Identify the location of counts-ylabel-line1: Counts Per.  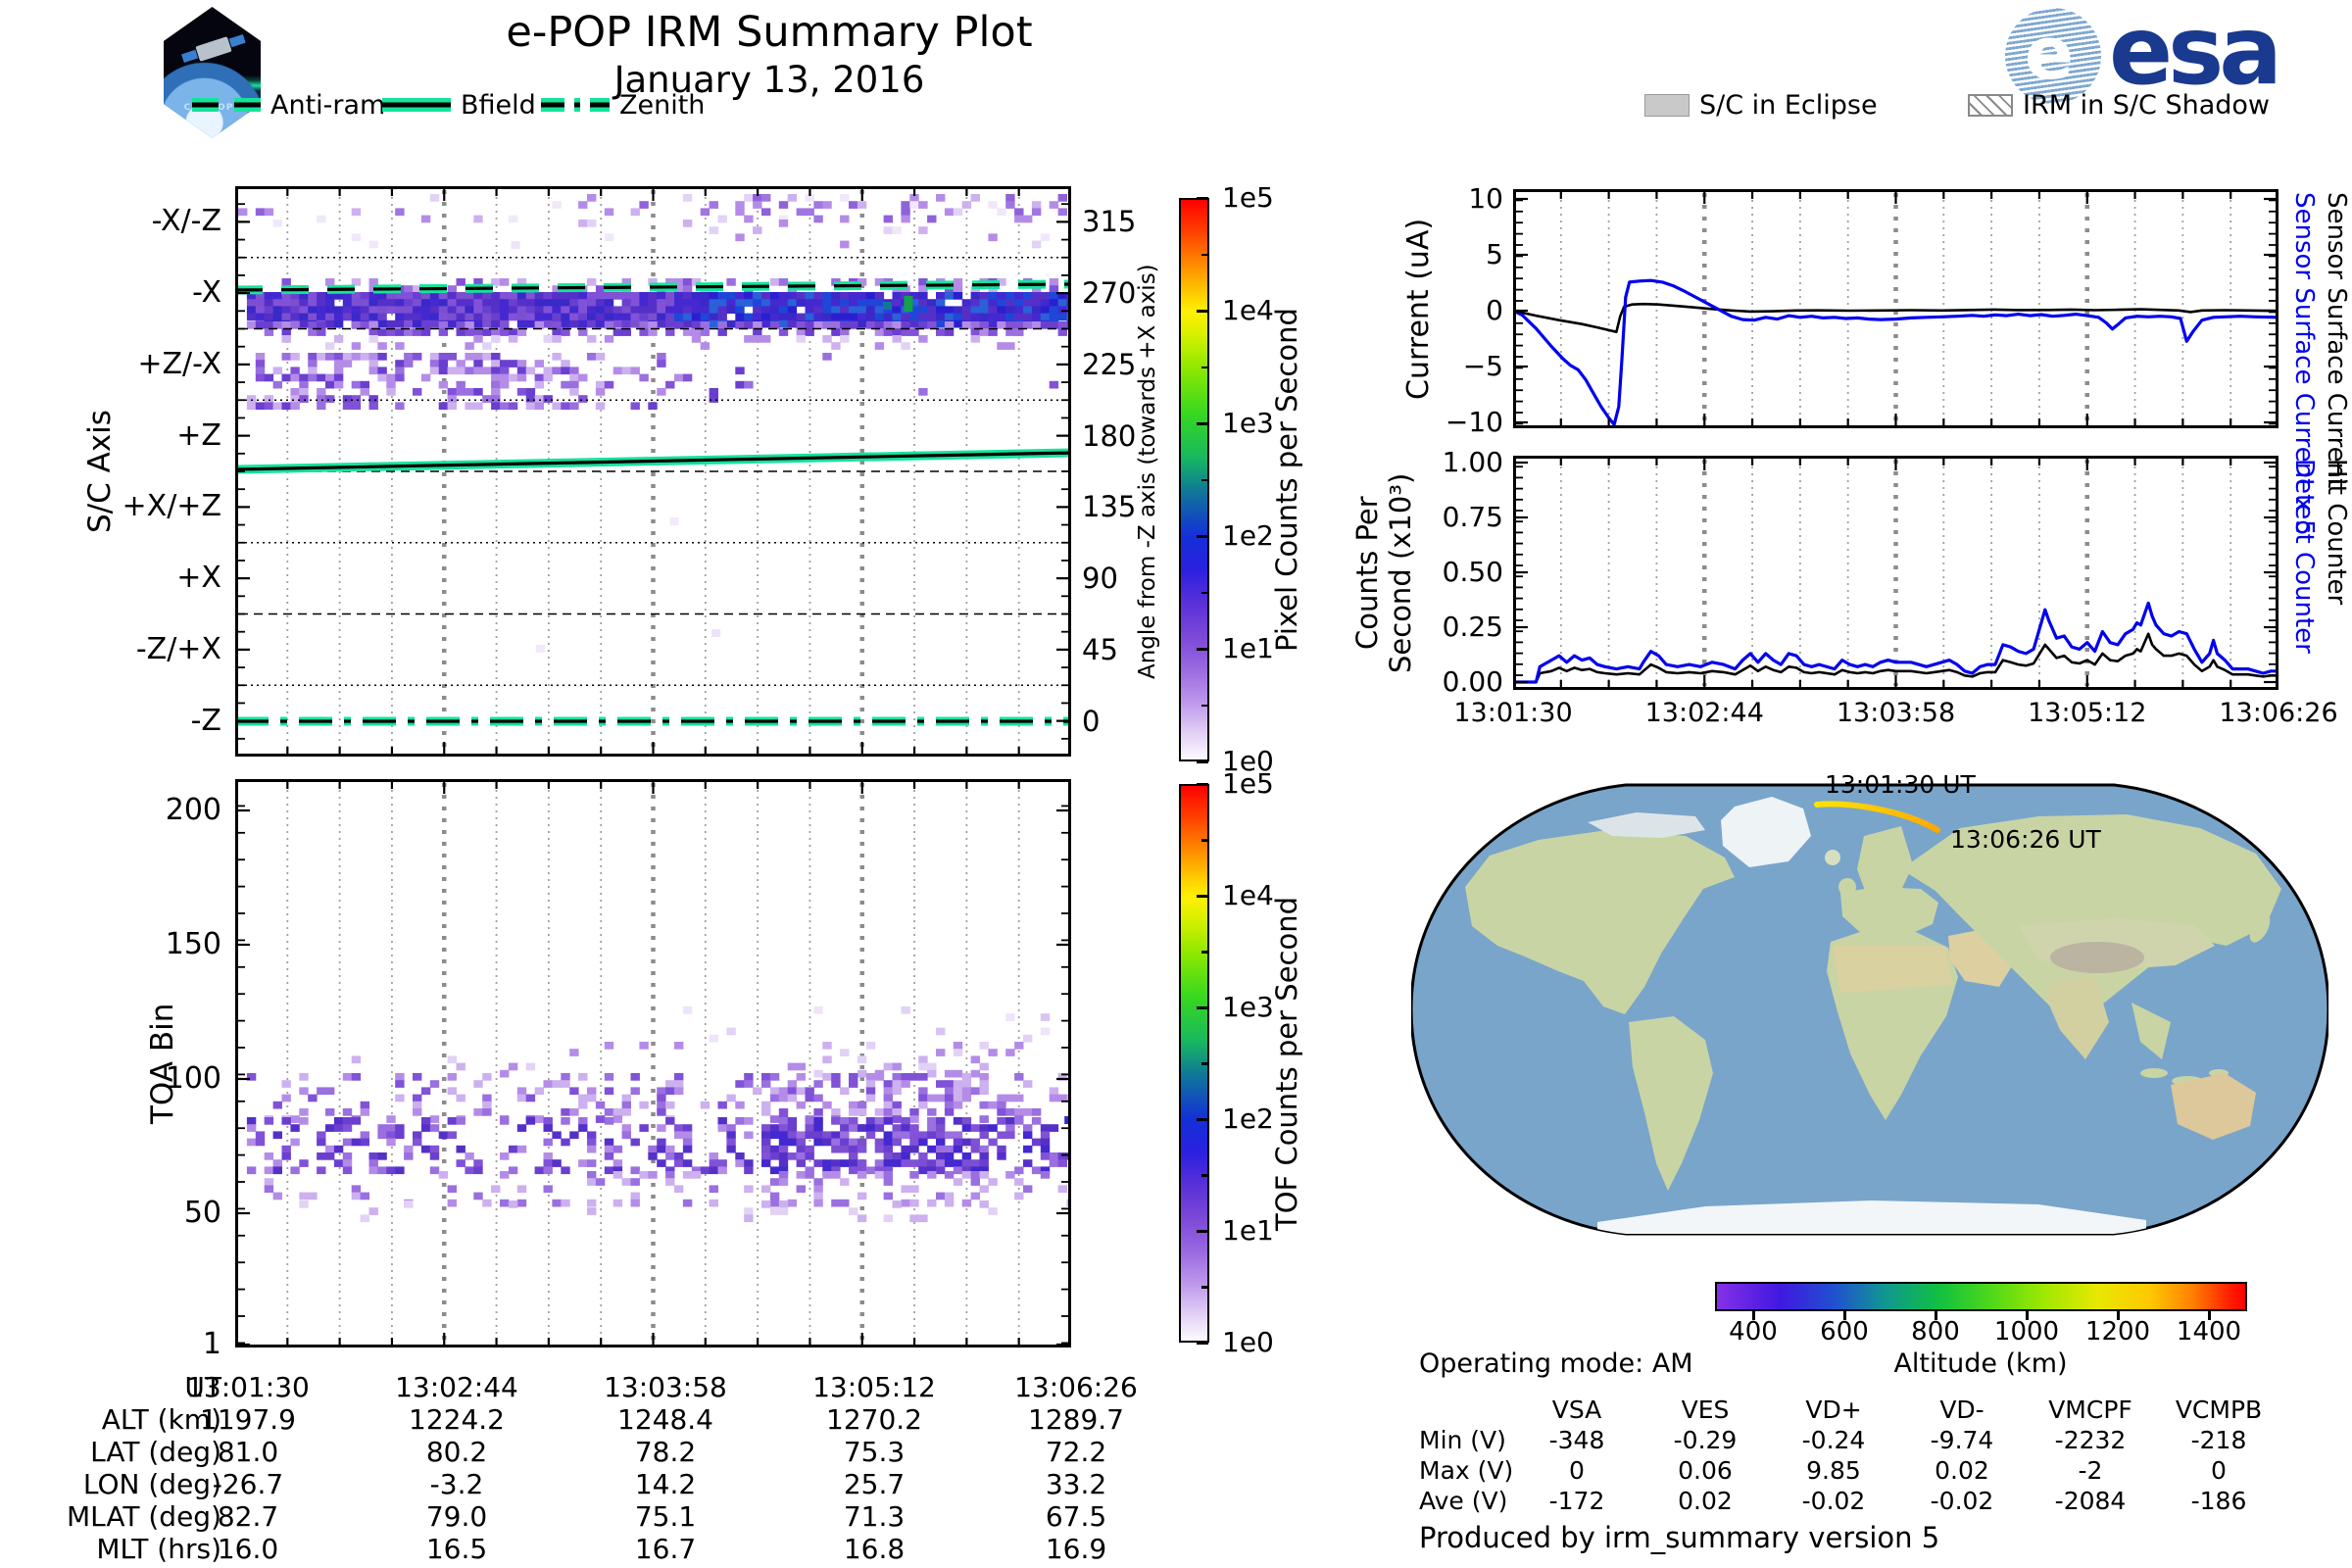
(1367, 573).